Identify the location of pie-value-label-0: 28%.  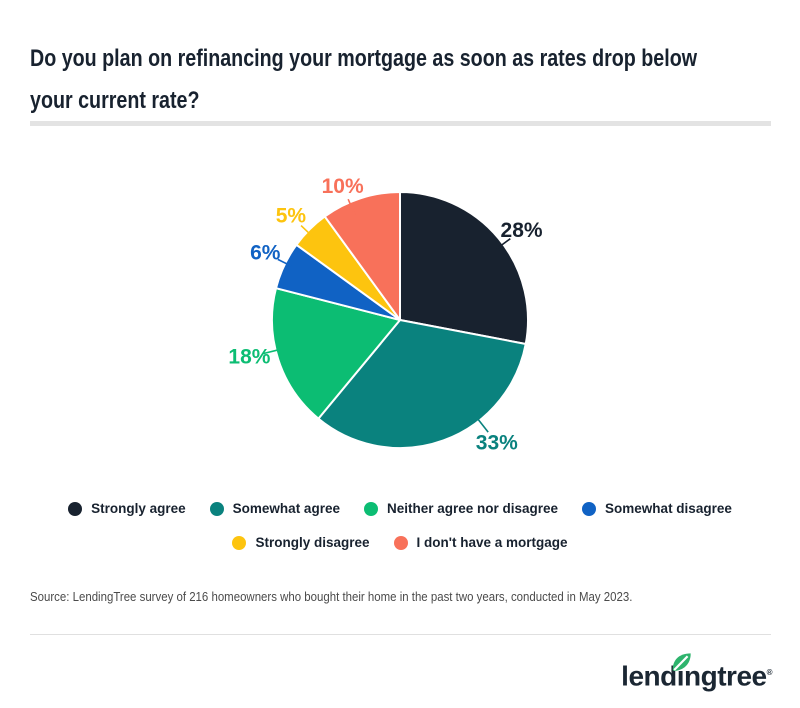
(522, 230).